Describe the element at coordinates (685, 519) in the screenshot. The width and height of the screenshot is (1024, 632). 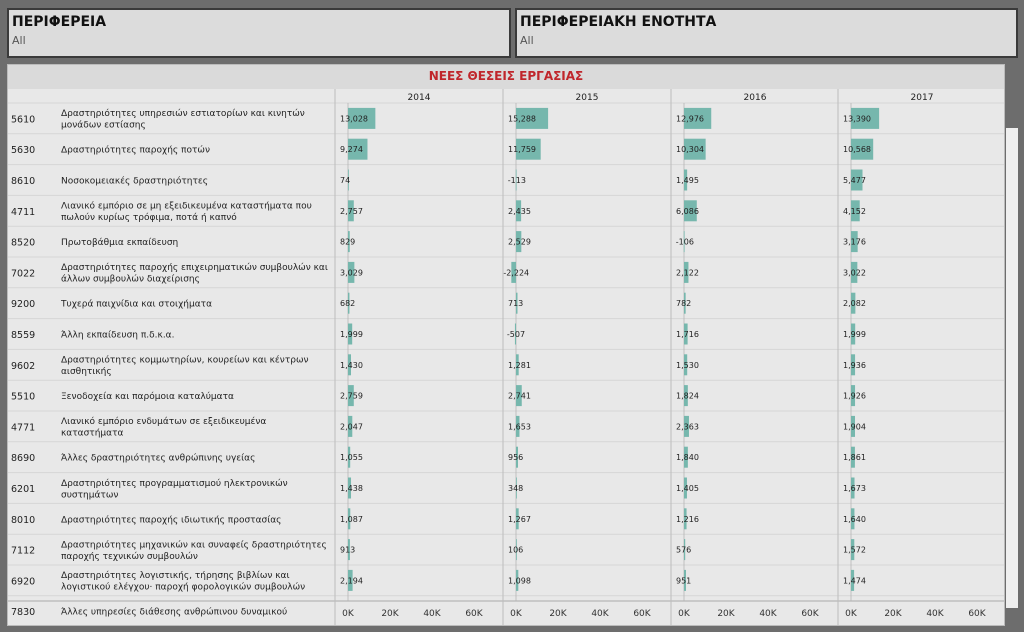
I see `bar-8010-2016` at that location.